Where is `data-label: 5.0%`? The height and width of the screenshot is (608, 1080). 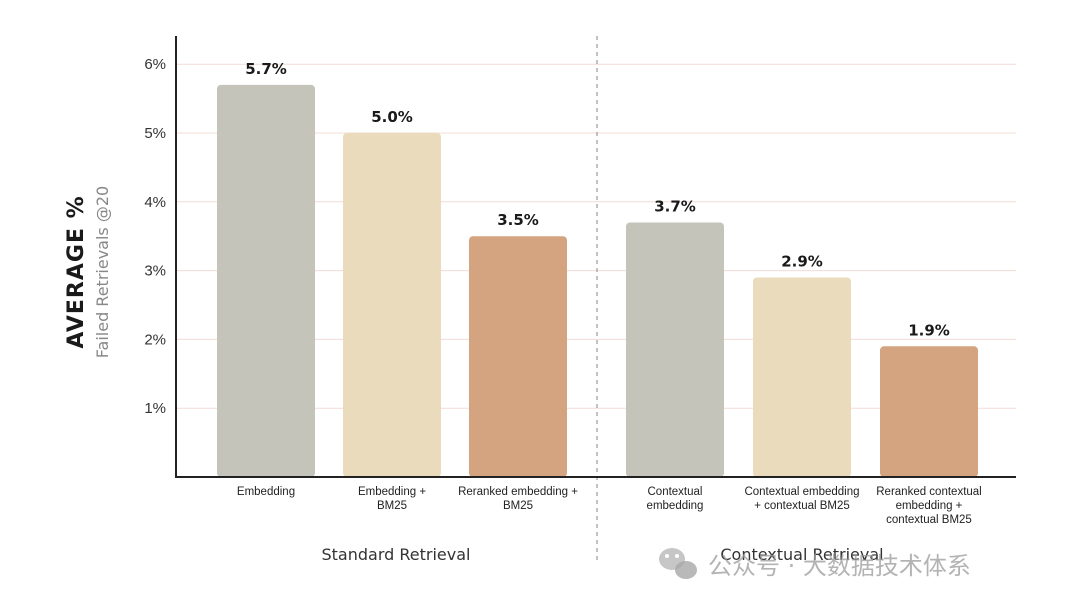
data-label: 5.0% is located at coordinates (392, 117).